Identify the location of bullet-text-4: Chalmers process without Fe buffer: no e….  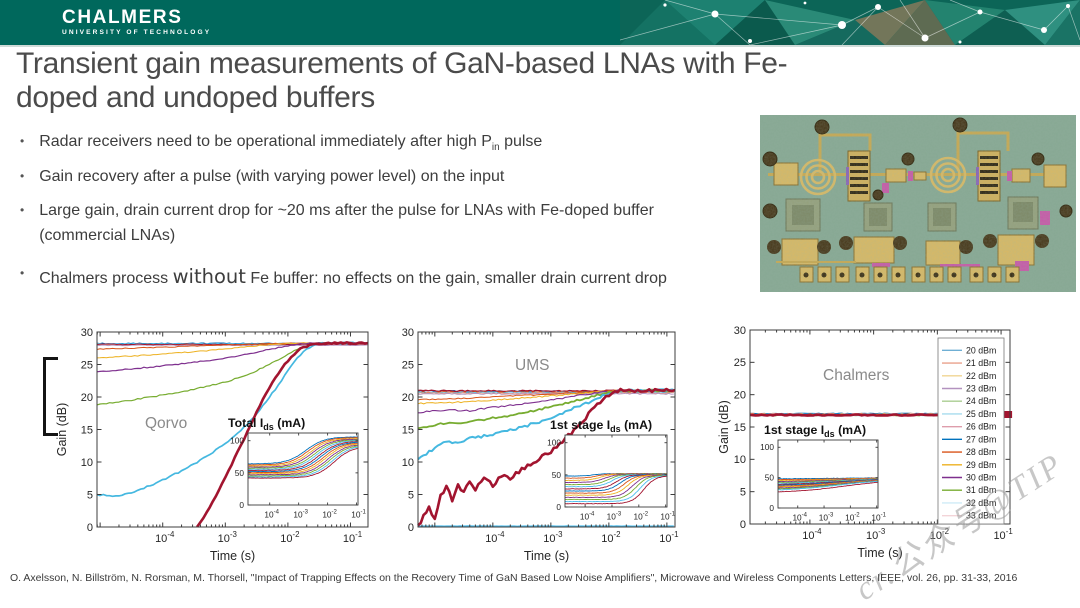
(353, 276).